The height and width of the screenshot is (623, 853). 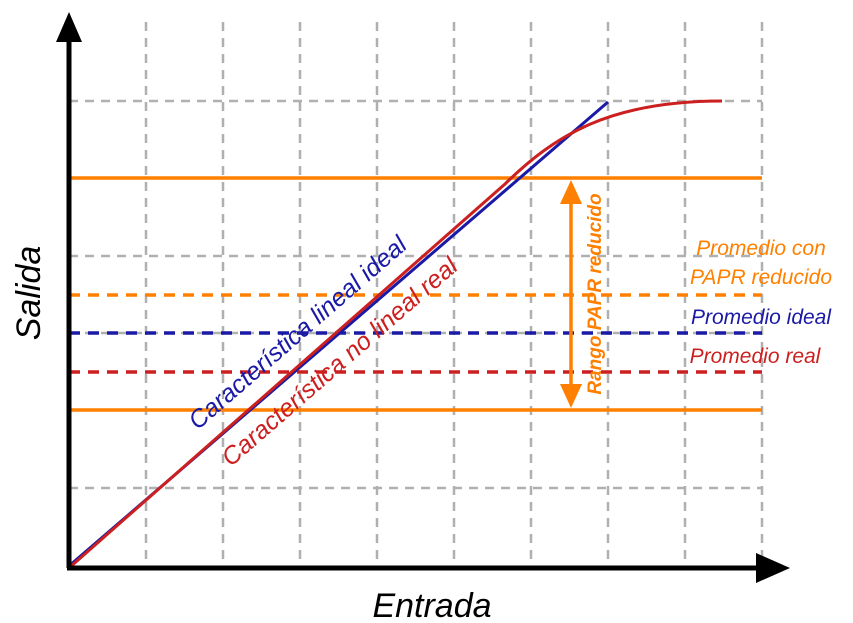 I want to click on x-axis-arrowhead, so click(x=773, y=568).